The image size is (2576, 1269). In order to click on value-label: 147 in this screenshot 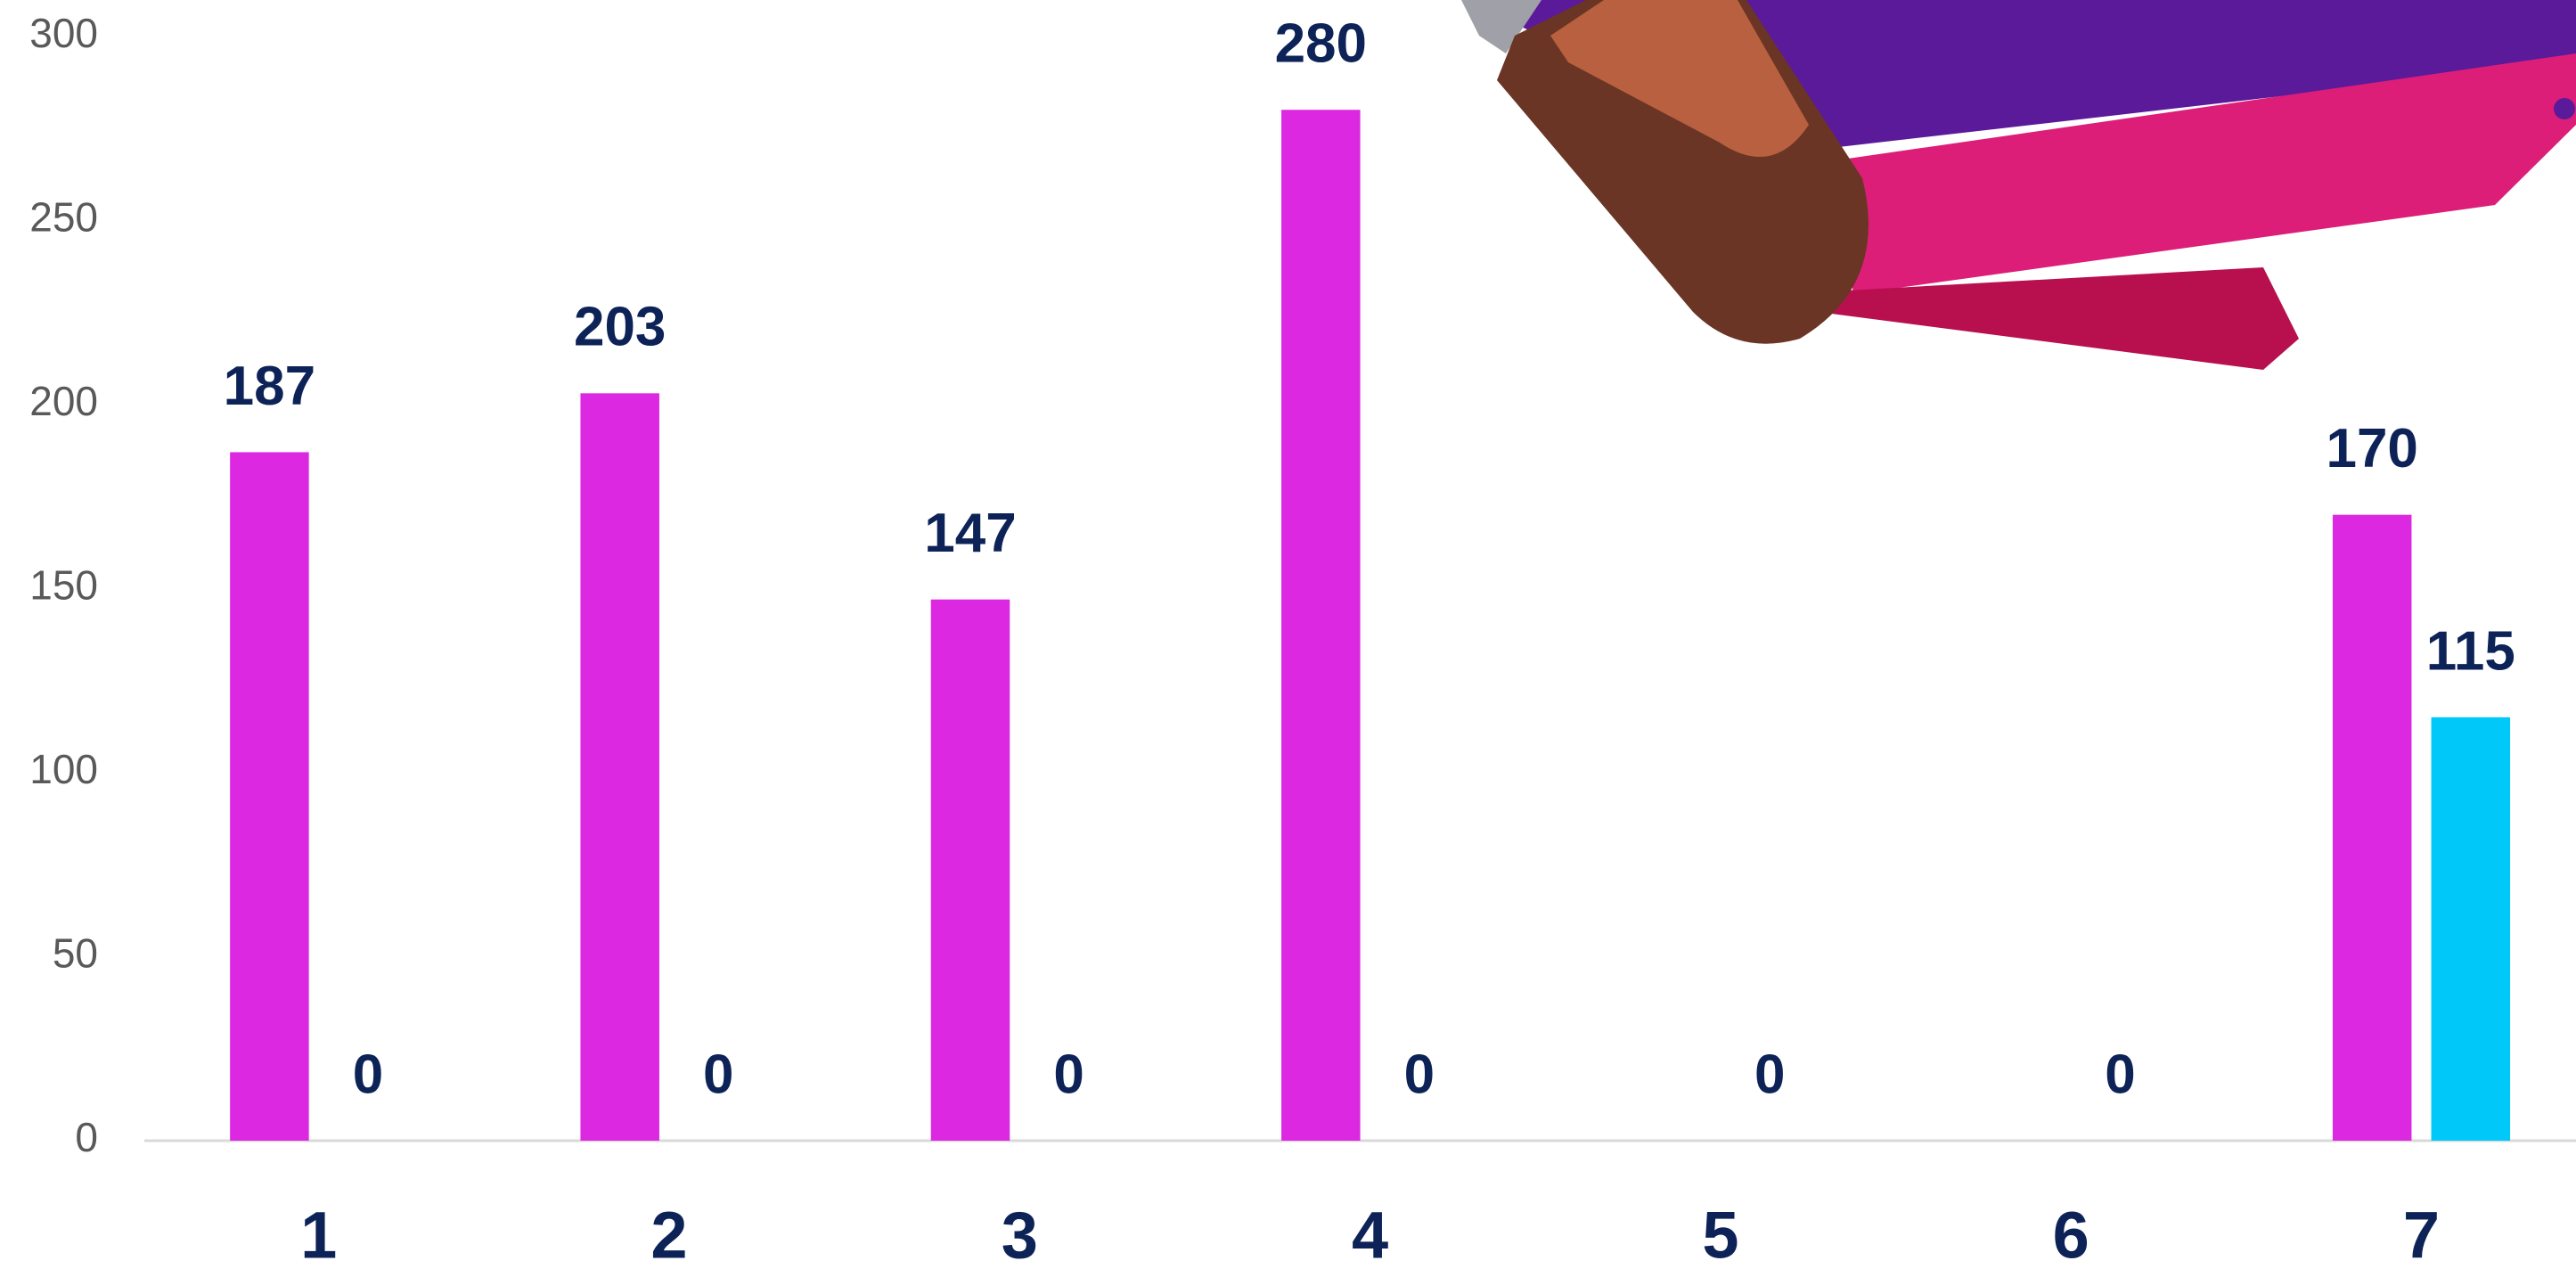, I will do `click(970, 533)`.